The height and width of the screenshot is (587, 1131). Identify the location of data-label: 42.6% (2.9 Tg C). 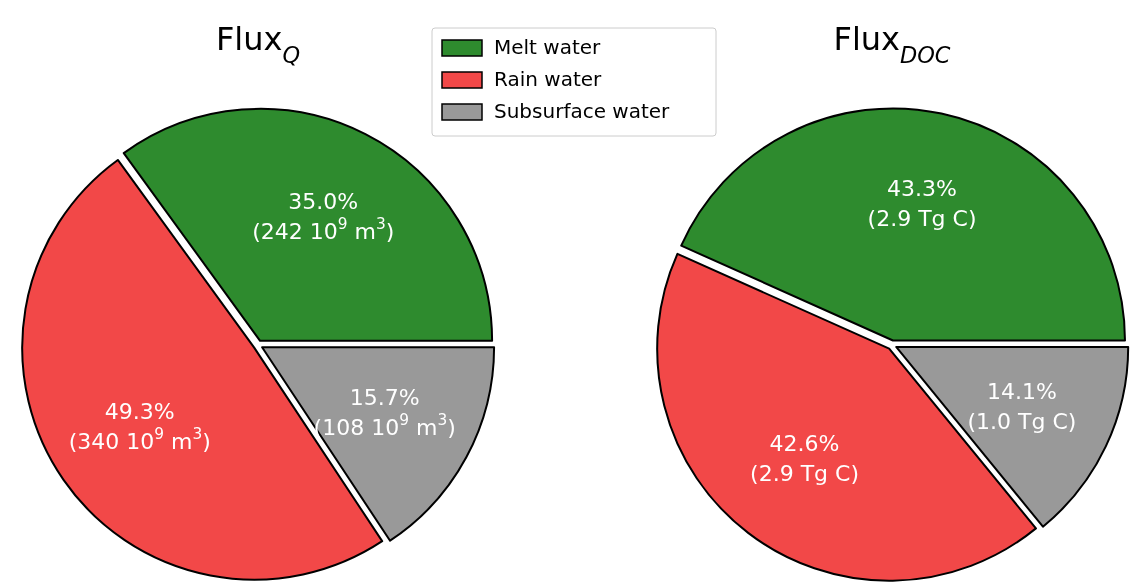
(805, 459).